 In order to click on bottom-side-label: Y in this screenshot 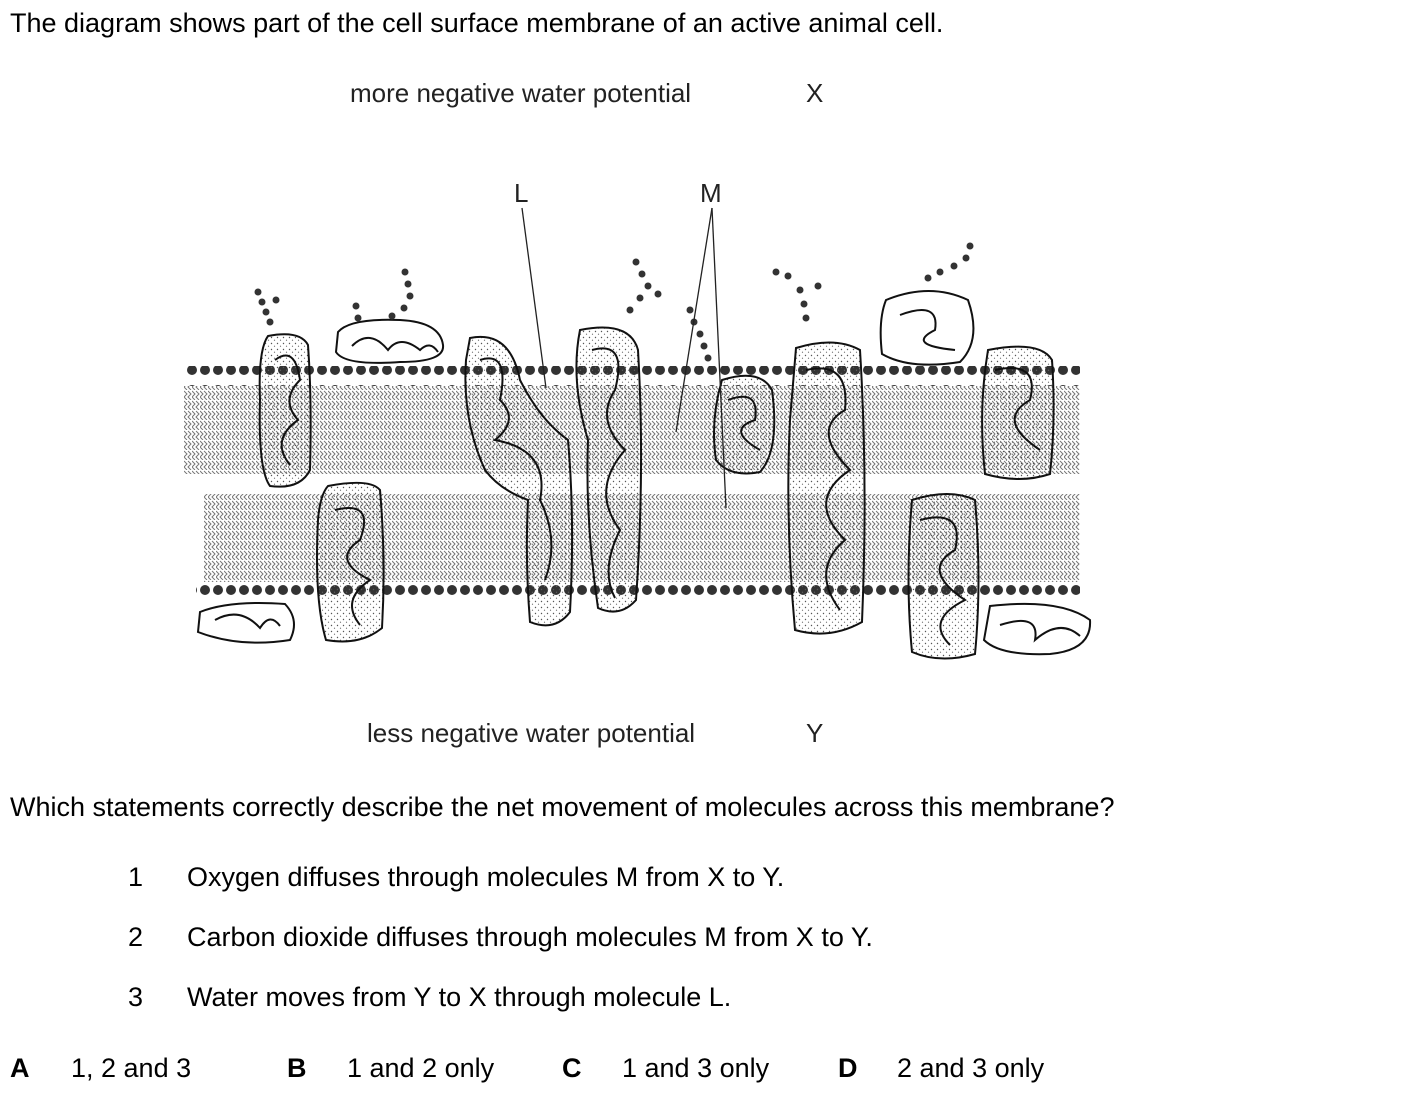, I will do `click(815, 733)`.